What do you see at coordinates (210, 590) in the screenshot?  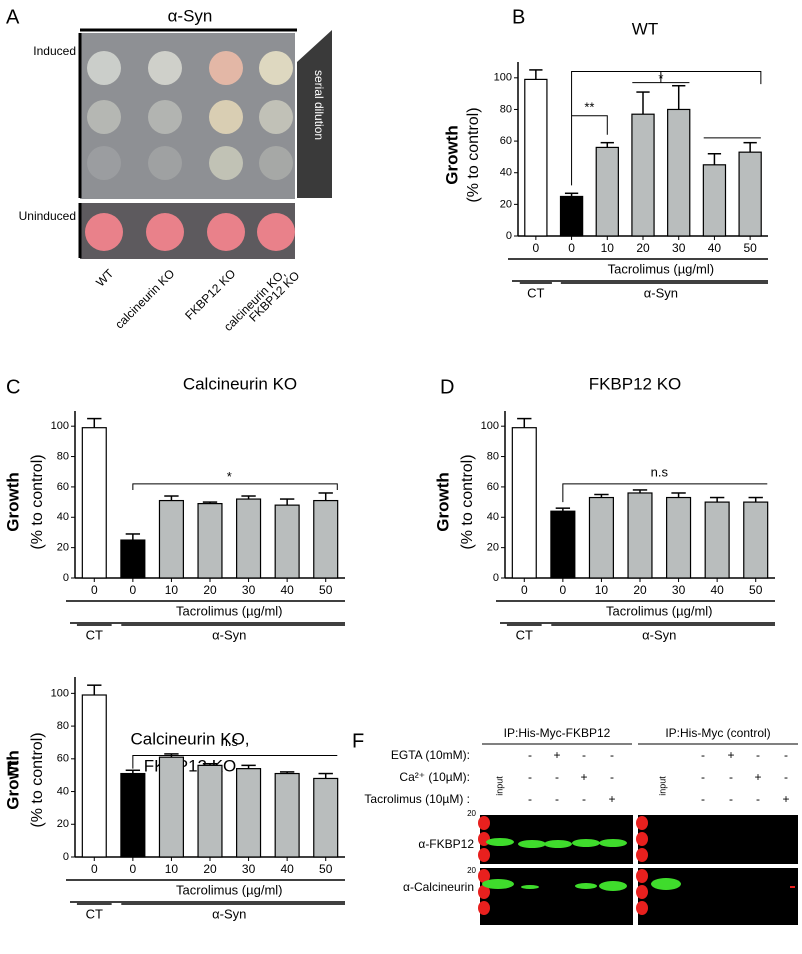 I see `x-tick-label: 20` at bounding box center [210, 590].